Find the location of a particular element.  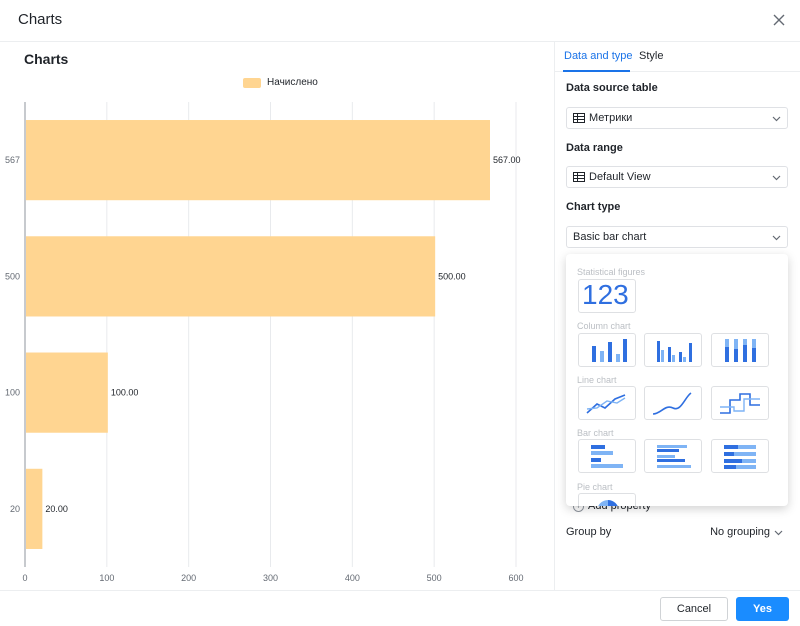

y-tick-label: 100 is located at coordinates (12, 393).